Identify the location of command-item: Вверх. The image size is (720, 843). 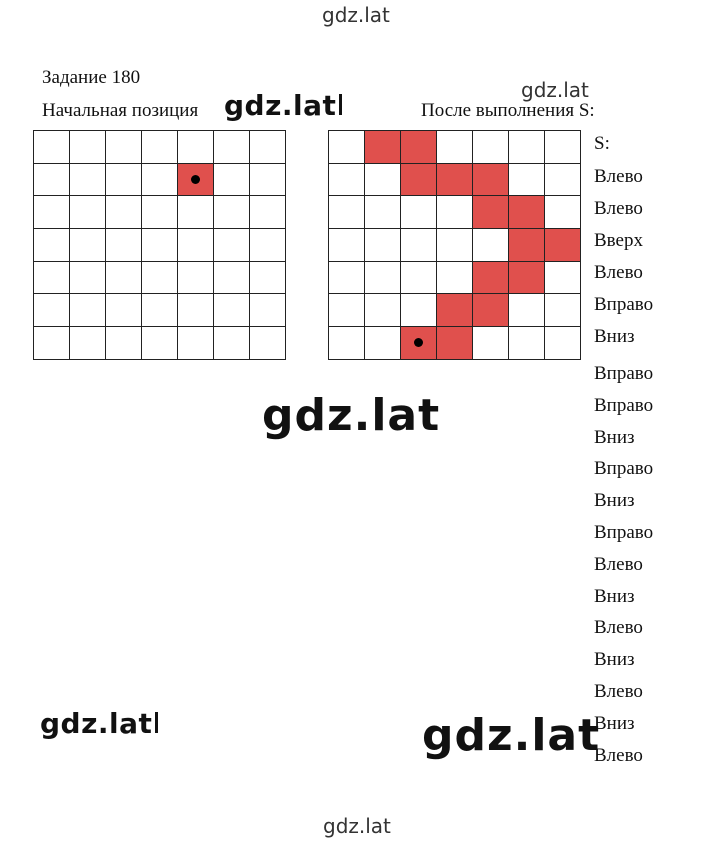
(618, 240).